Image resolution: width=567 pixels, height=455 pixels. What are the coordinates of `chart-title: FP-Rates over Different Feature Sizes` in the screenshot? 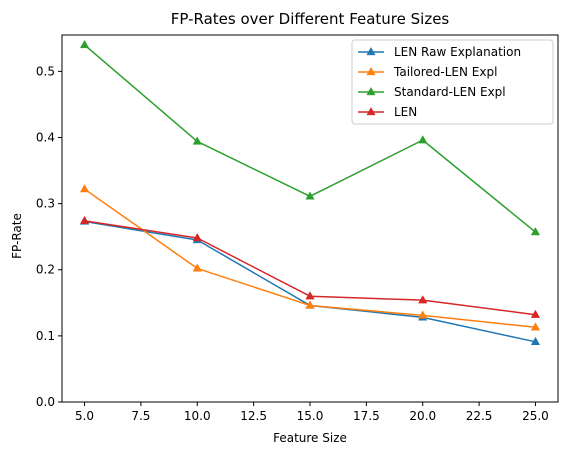 It's located at (310, 19).